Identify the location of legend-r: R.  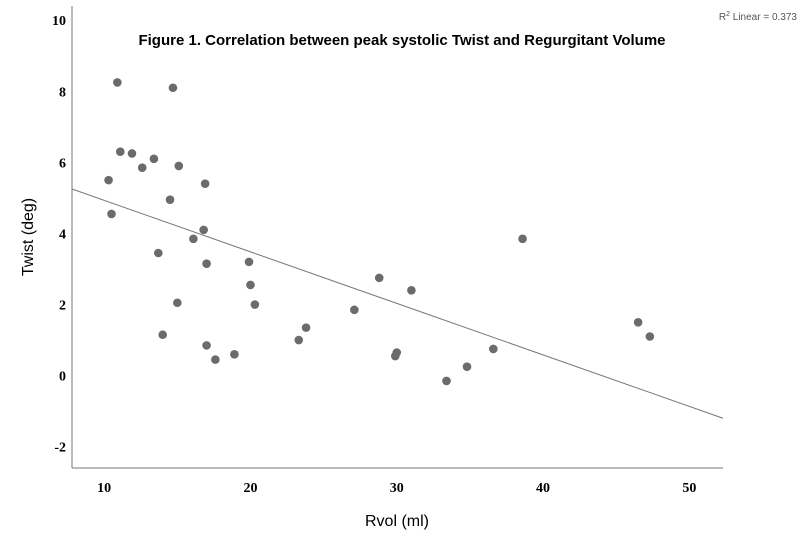
(722, 17).